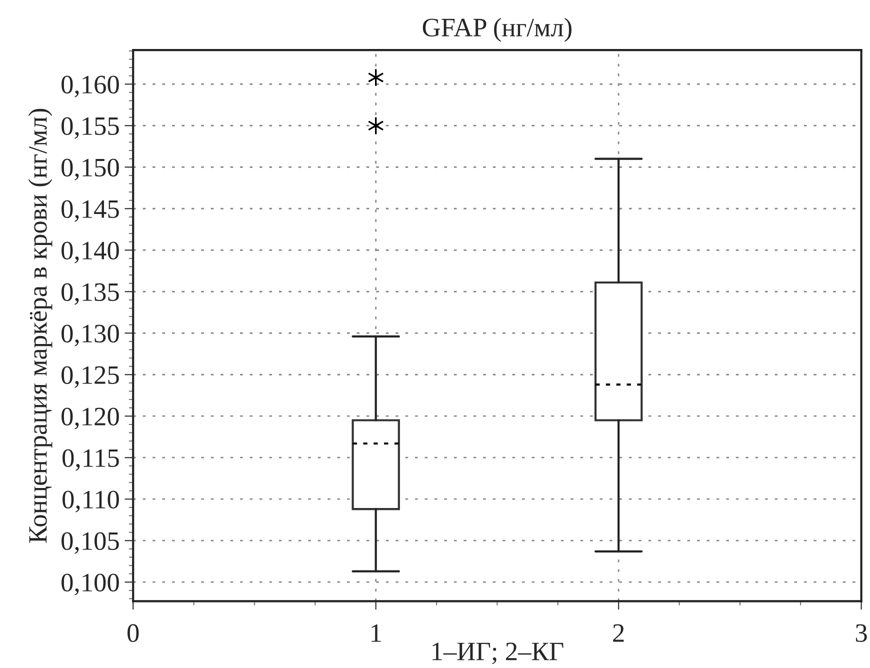 The image size is (870, 668). What do you see at coordinates (90, 419) in the screenshot?
I see `y-tick-label: 0,120` at bounding box center [90, 419].